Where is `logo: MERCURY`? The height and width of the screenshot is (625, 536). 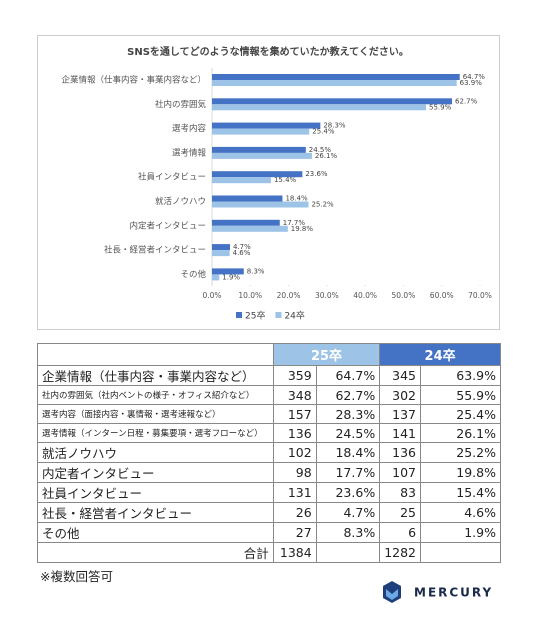
logo: MERCURY is located at coordinates (438, 592).